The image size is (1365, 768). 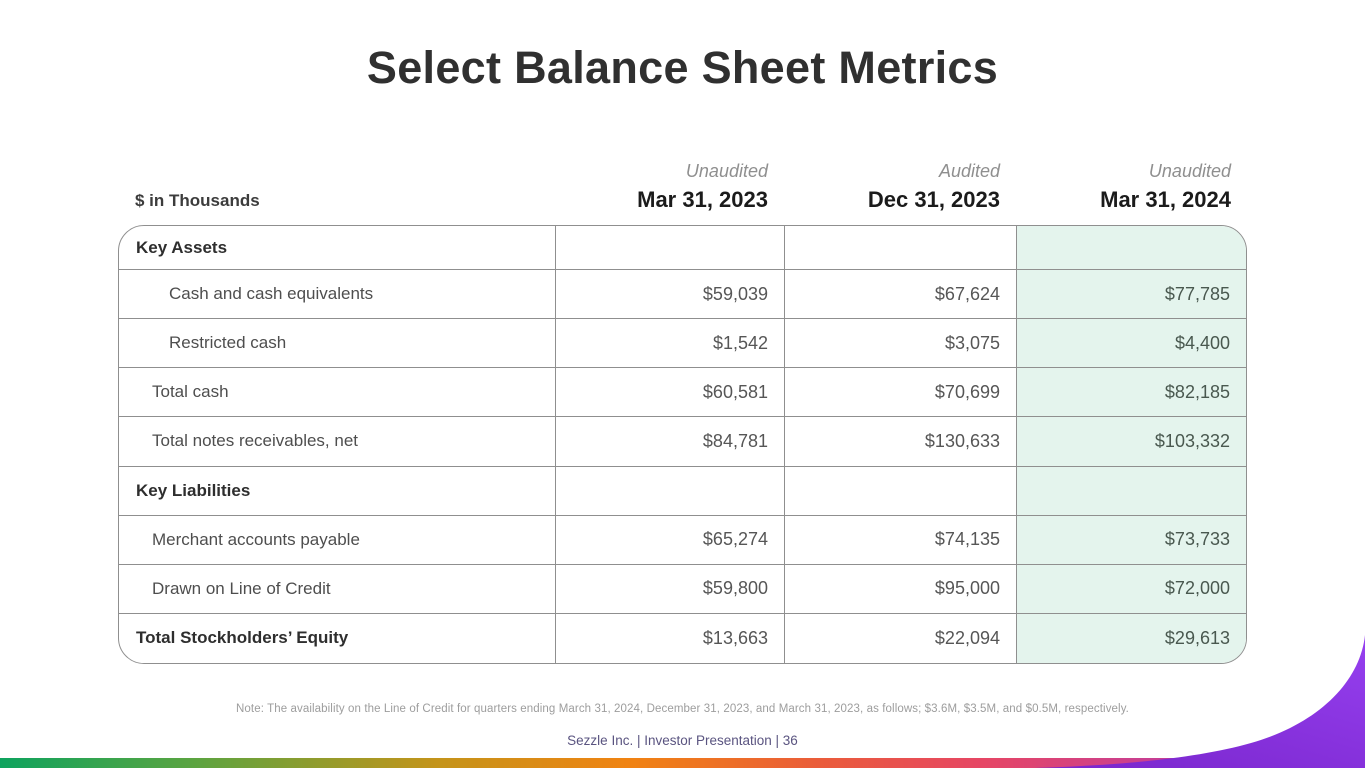 I want to click on cell-value: $65,274, so click(x=669, y=540).